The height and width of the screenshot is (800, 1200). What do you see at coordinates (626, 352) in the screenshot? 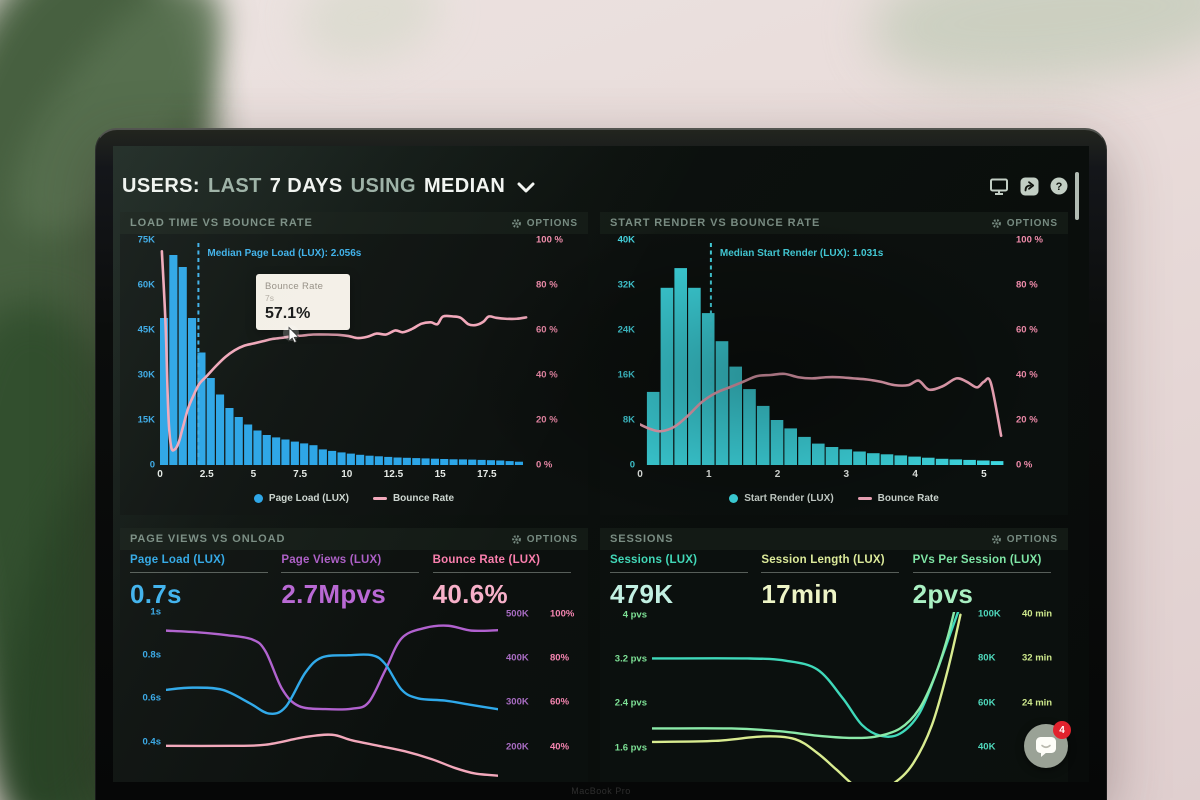
I see `y-axis-left: 40K 32K 24K 16K 8K 0` at bounding box center [626, 352].